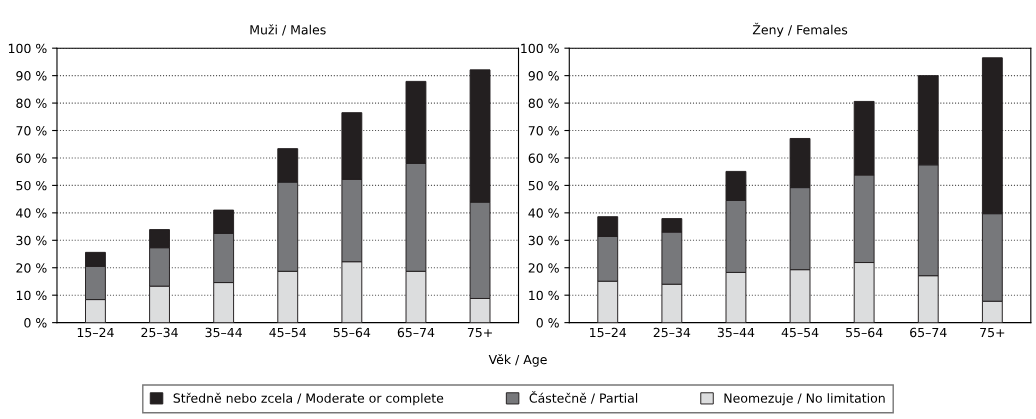 The image size is (1036, 419). Describe the element at coordinates (517, 360) in the screenshot. I see `x-axis-title: Věk / Age` at that location.